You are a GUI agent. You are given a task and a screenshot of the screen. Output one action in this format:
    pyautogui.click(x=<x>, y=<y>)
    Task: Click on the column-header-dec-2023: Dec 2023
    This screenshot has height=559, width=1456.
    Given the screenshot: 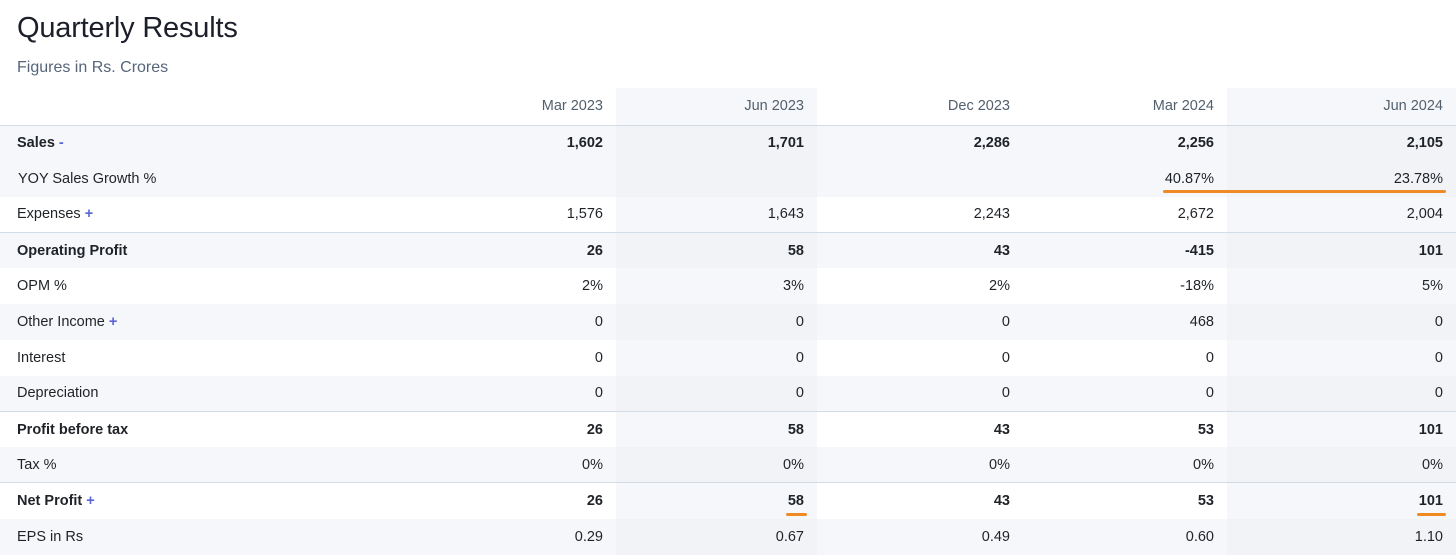 What is the action you would take?
    pyautogui.click(x=920, y=107)
    